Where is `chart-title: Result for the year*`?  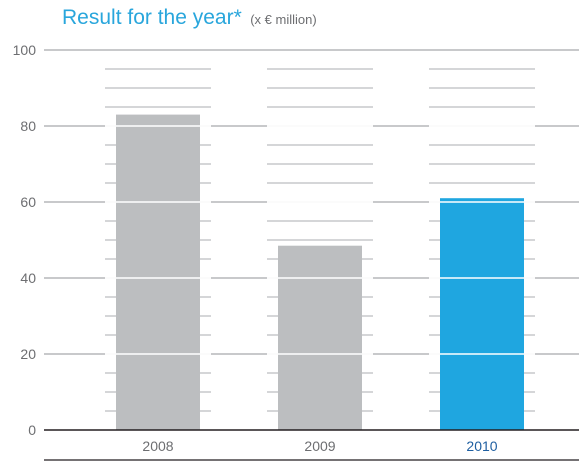
chart-title: Result for the year* is located at coordinates (152, 17).